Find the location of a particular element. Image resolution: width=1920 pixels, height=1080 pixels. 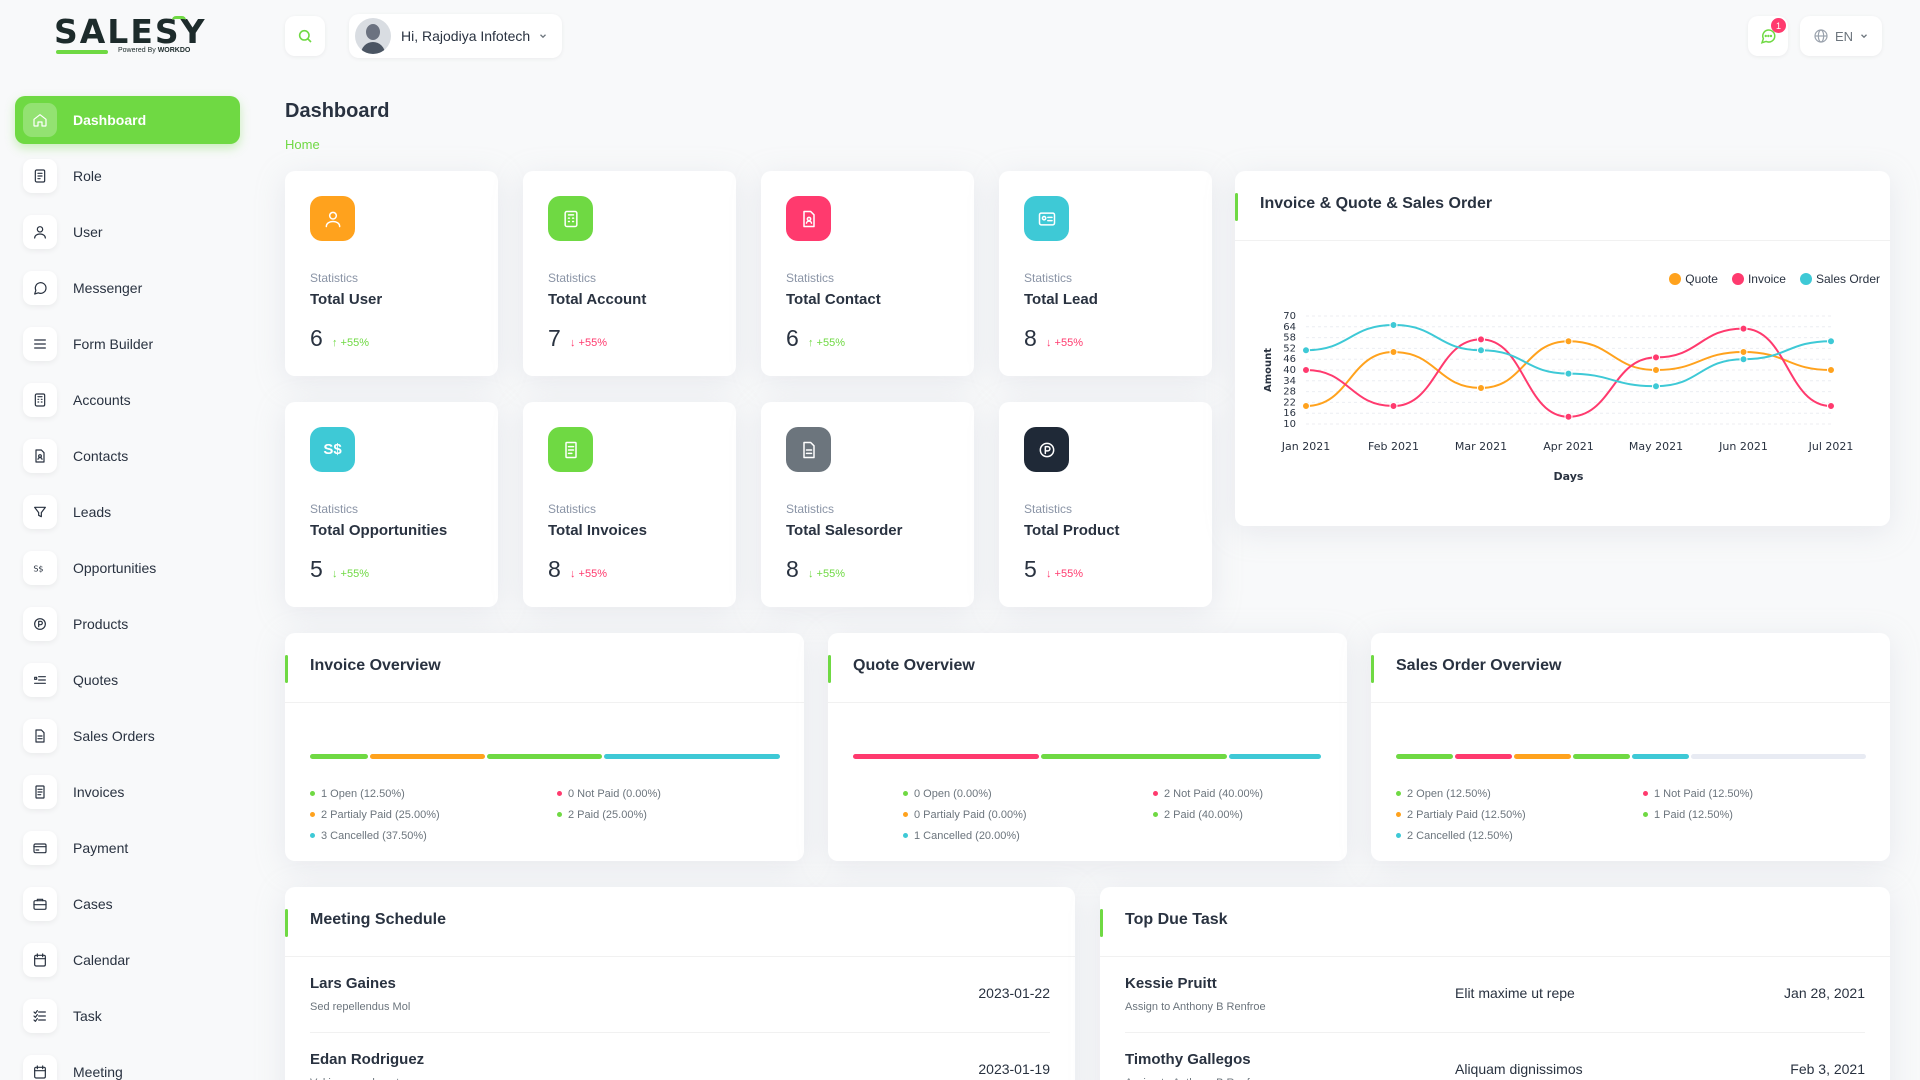

card-header: Meeting Schedule is located at coordinates (680, 922).